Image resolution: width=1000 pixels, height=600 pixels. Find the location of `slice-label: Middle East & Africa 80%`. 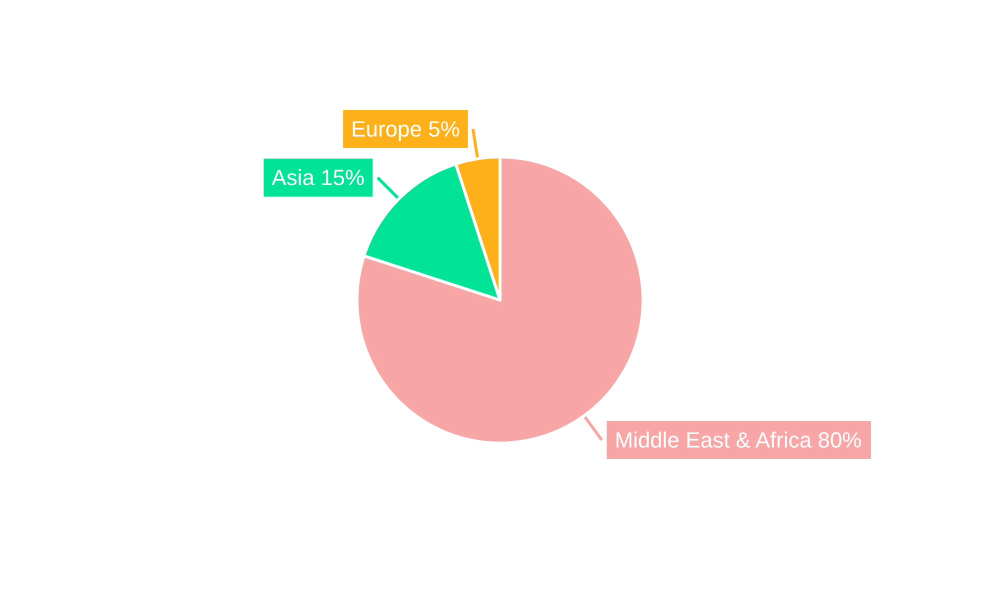

slice-label: Middle East & Africa 80% is located at coordinates (738, 440).